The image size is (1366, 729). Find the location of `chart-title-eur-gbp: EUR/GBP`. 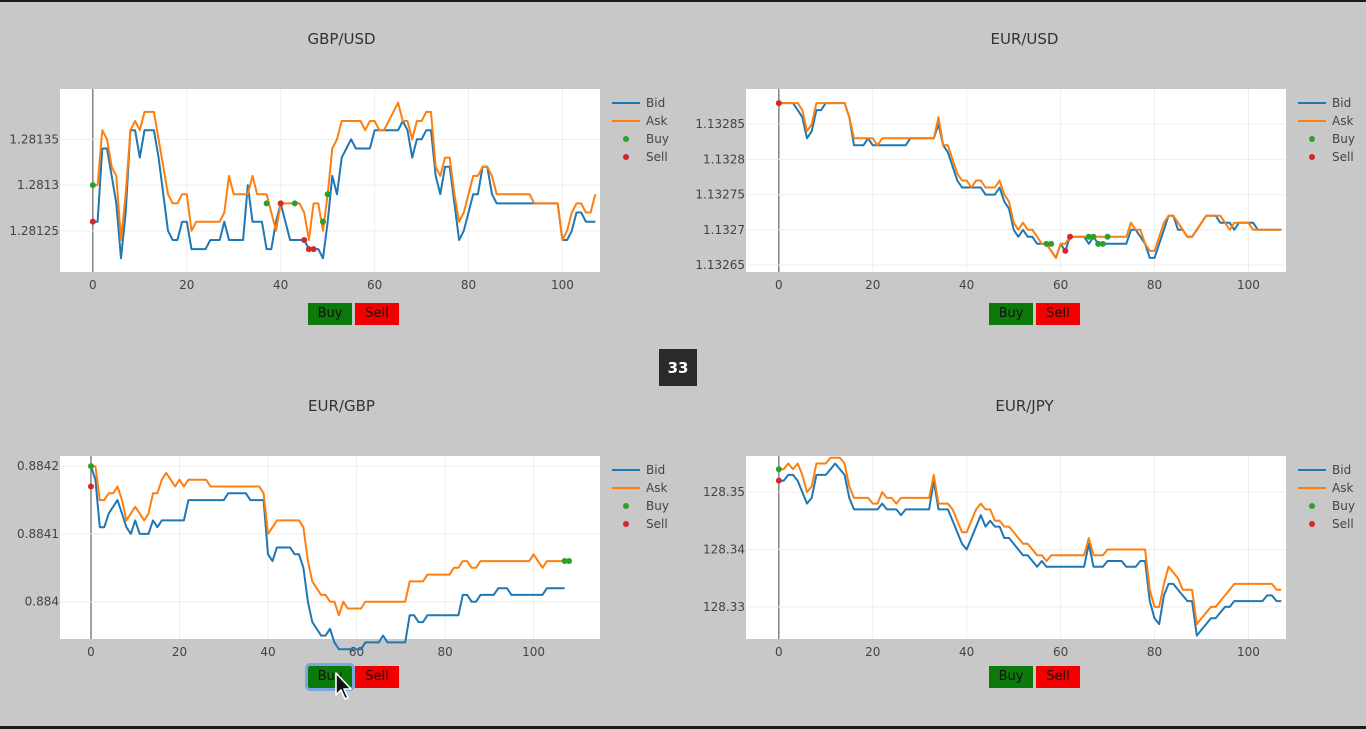

chart-title-eur-gbp: EUR/GBP is located at coordinates (341, 406).